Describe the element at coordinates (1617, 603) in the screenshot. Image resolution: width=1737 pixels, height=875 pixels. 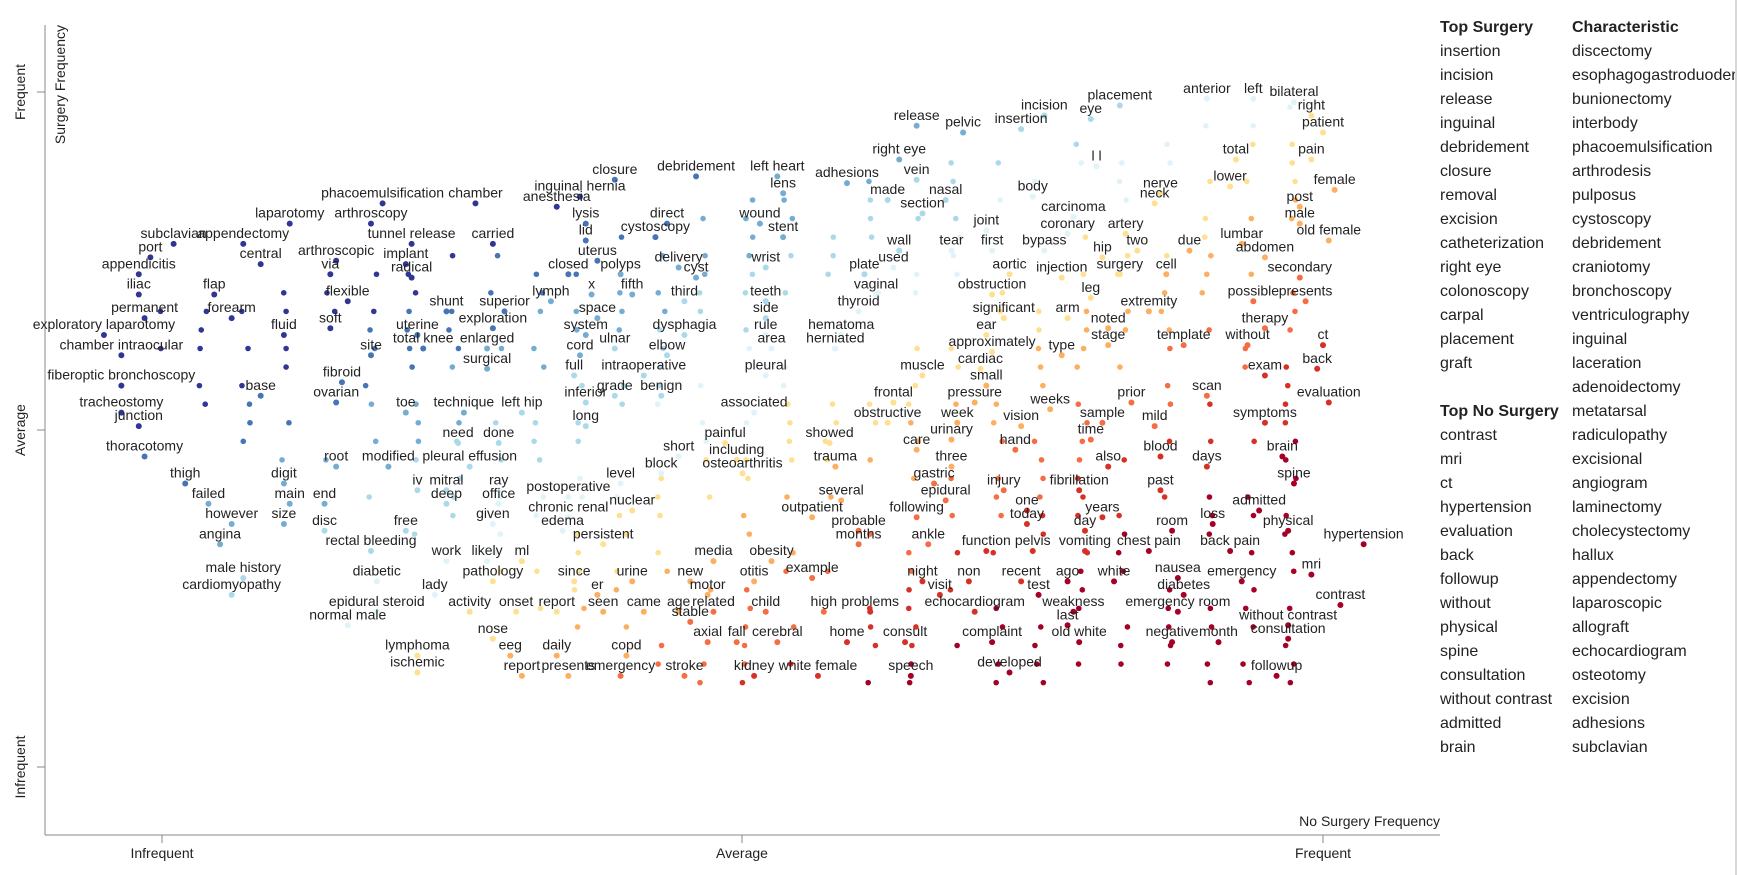
I see `characteristic-item: laparoscopic` at that location.